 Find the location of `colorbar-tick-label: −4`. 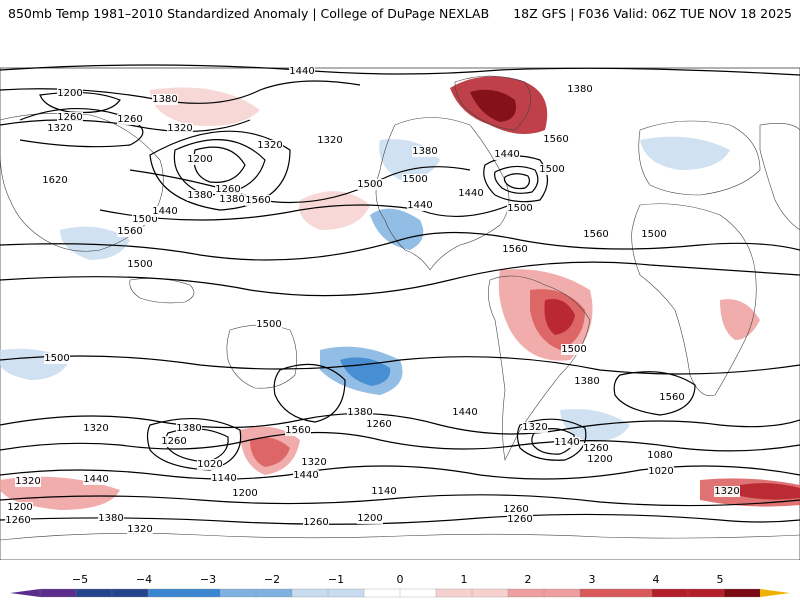

colorbar-tick-label: −4 is located at coordinates (144, 579).